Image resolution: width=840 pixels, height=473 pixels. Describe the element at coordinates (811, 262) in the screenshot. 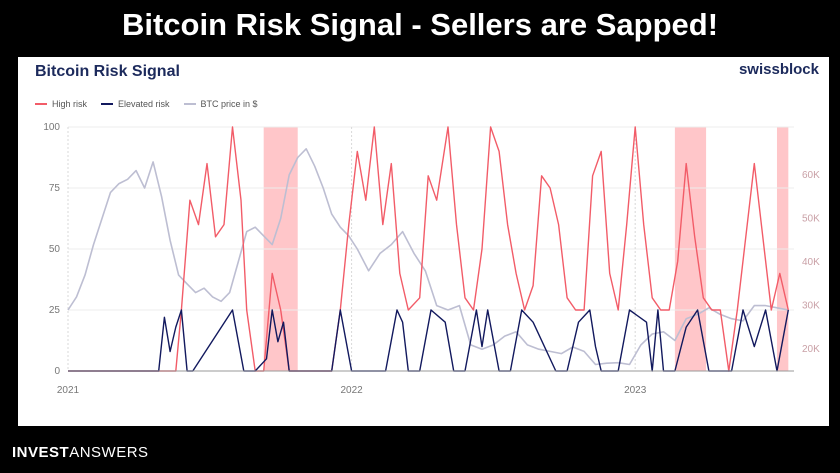

I see `y-right-tick-label: 40K` at that location.